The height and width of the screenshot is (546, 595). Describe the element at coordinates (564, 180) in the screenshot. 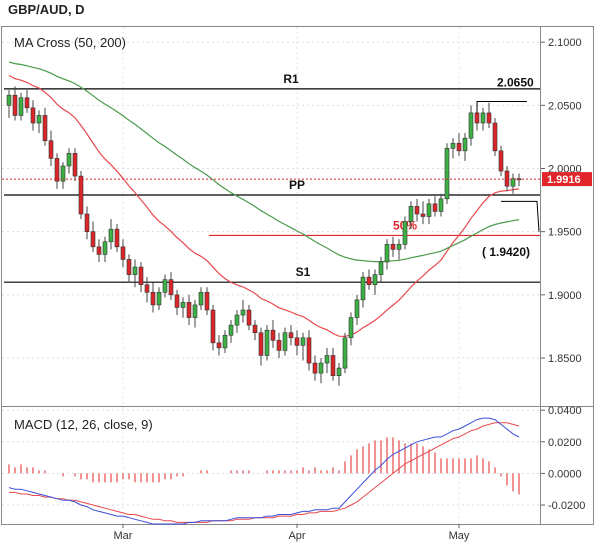

I see `last-price-label: 1.9916` at that location.